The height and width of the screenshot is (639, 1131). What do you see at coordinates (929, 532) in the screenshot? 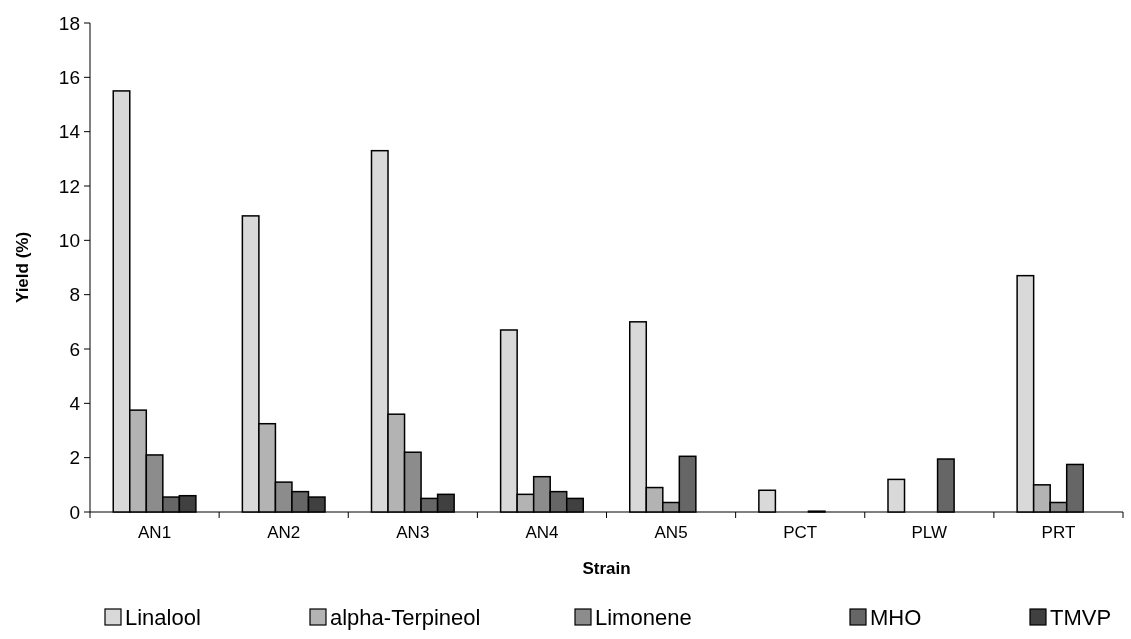
I see `x-tick-label: PLW` at bounding box center [929, 532].